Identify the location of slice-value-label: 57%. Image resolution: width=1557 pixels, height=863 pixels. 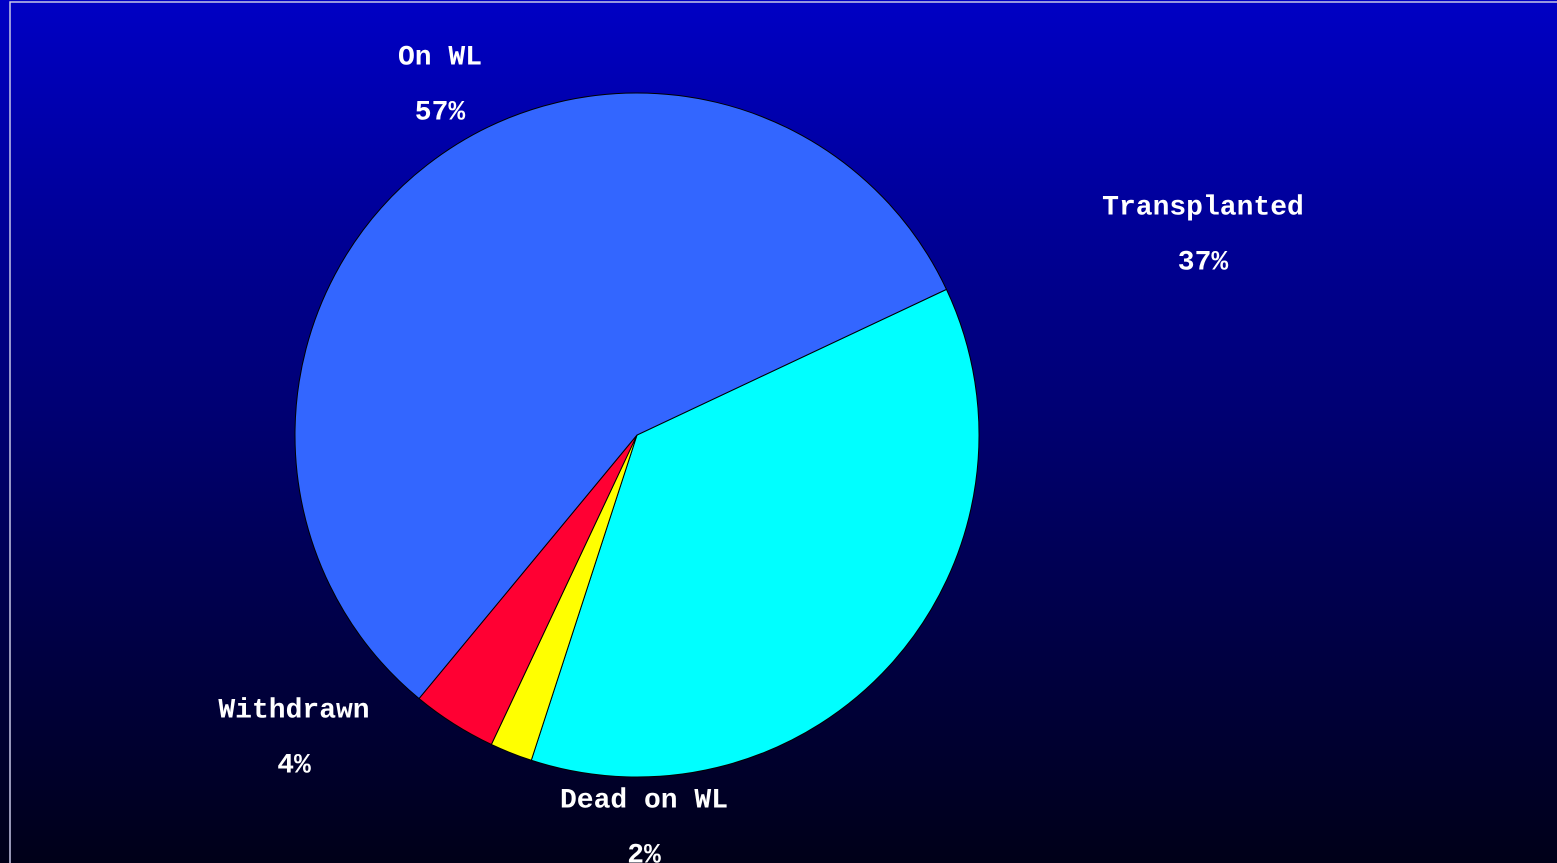
(440, 112).